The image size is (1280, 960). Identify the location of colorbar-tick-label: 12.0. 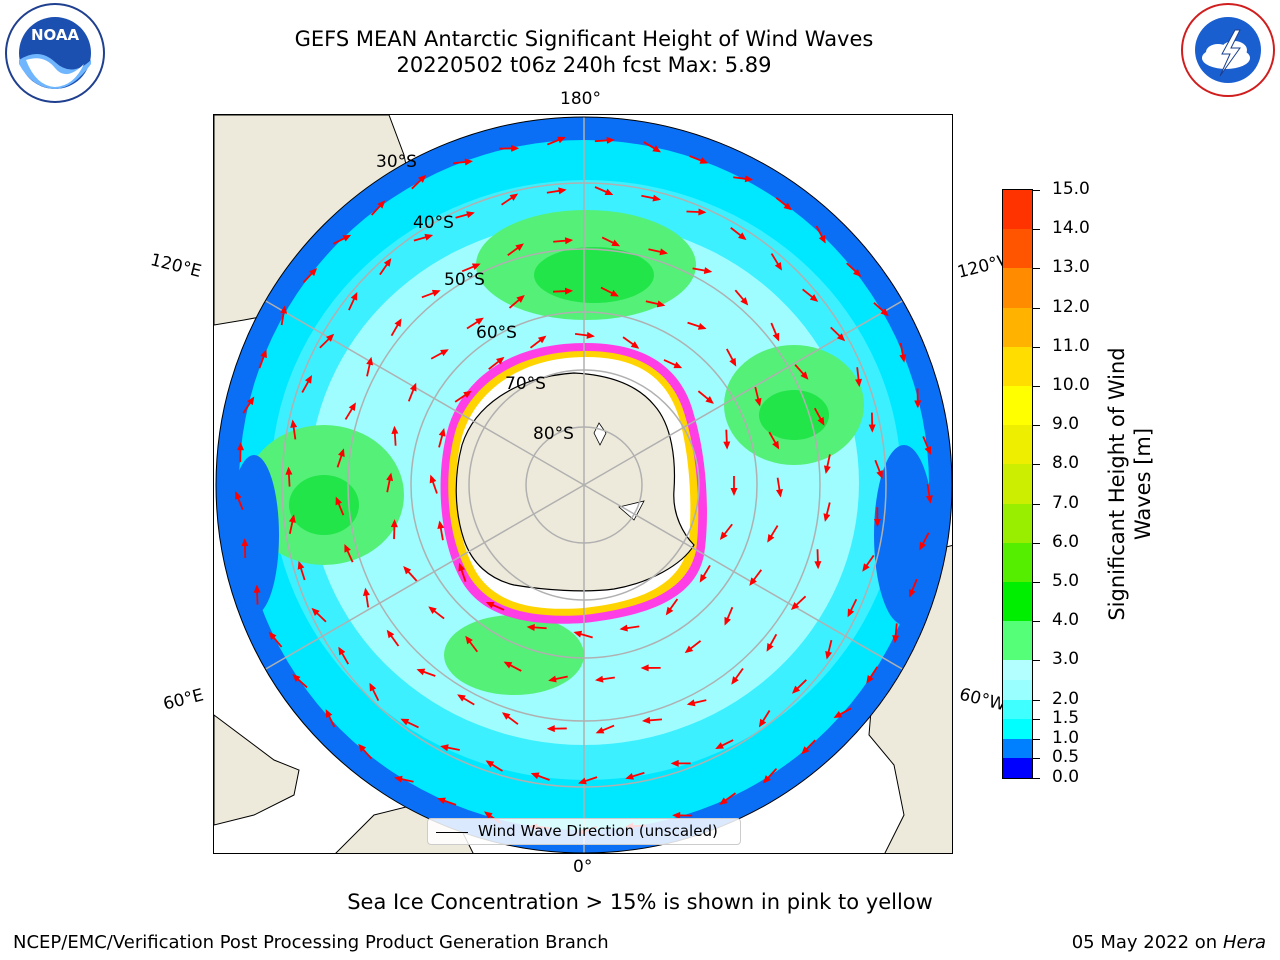
(1071, 306).